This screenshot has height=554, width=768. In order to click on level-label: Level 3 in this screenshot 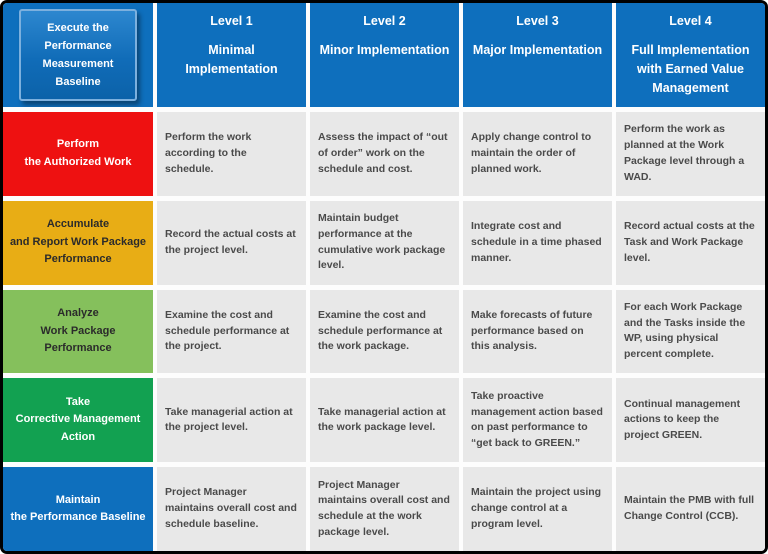, I will do `click(537, 21)`.